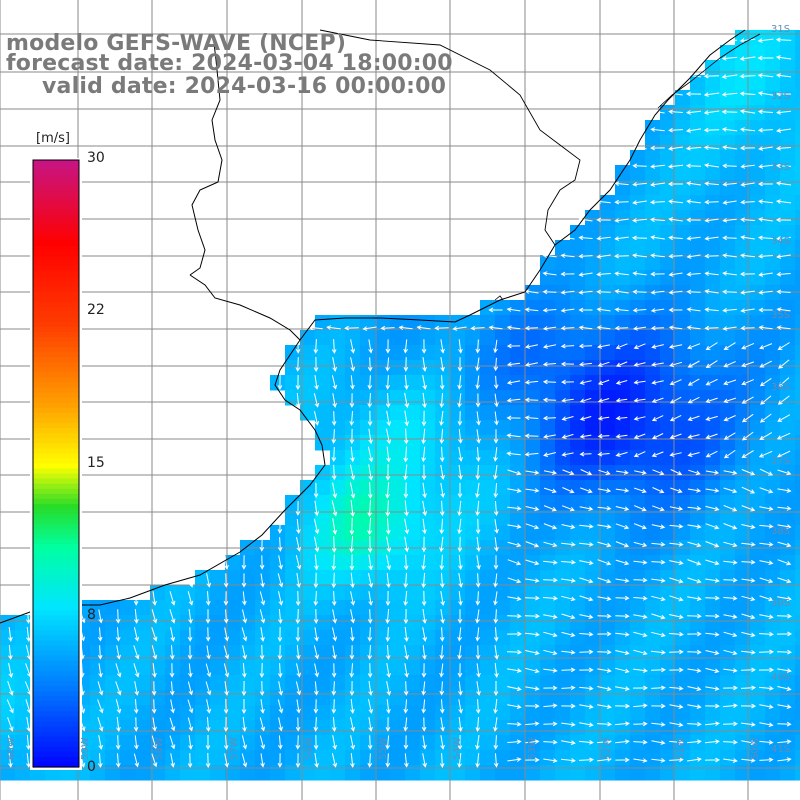  Describe the element at coordinates (780, 241) in the screenshot. I see `svg-text: 34S` at that location.